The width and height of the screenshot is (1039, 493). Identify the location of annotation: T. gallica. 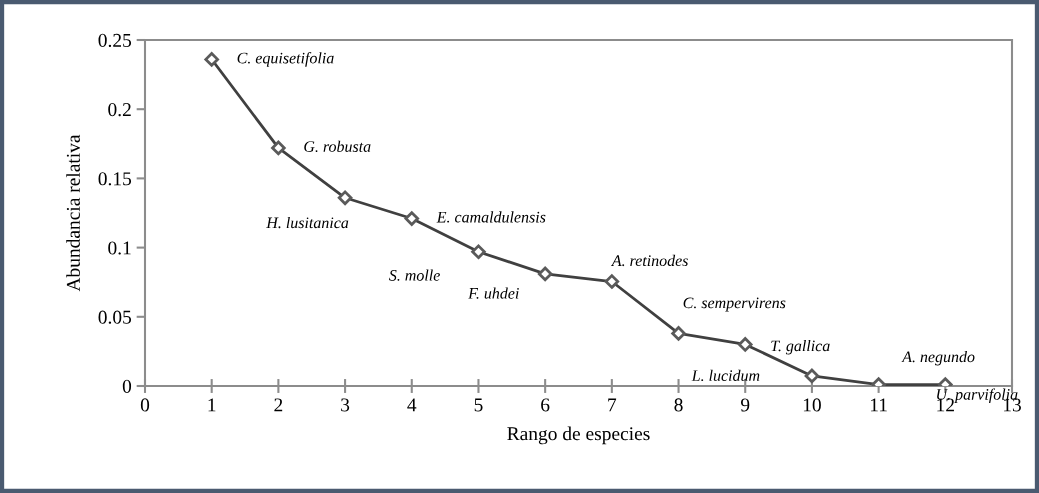
(800, 347).